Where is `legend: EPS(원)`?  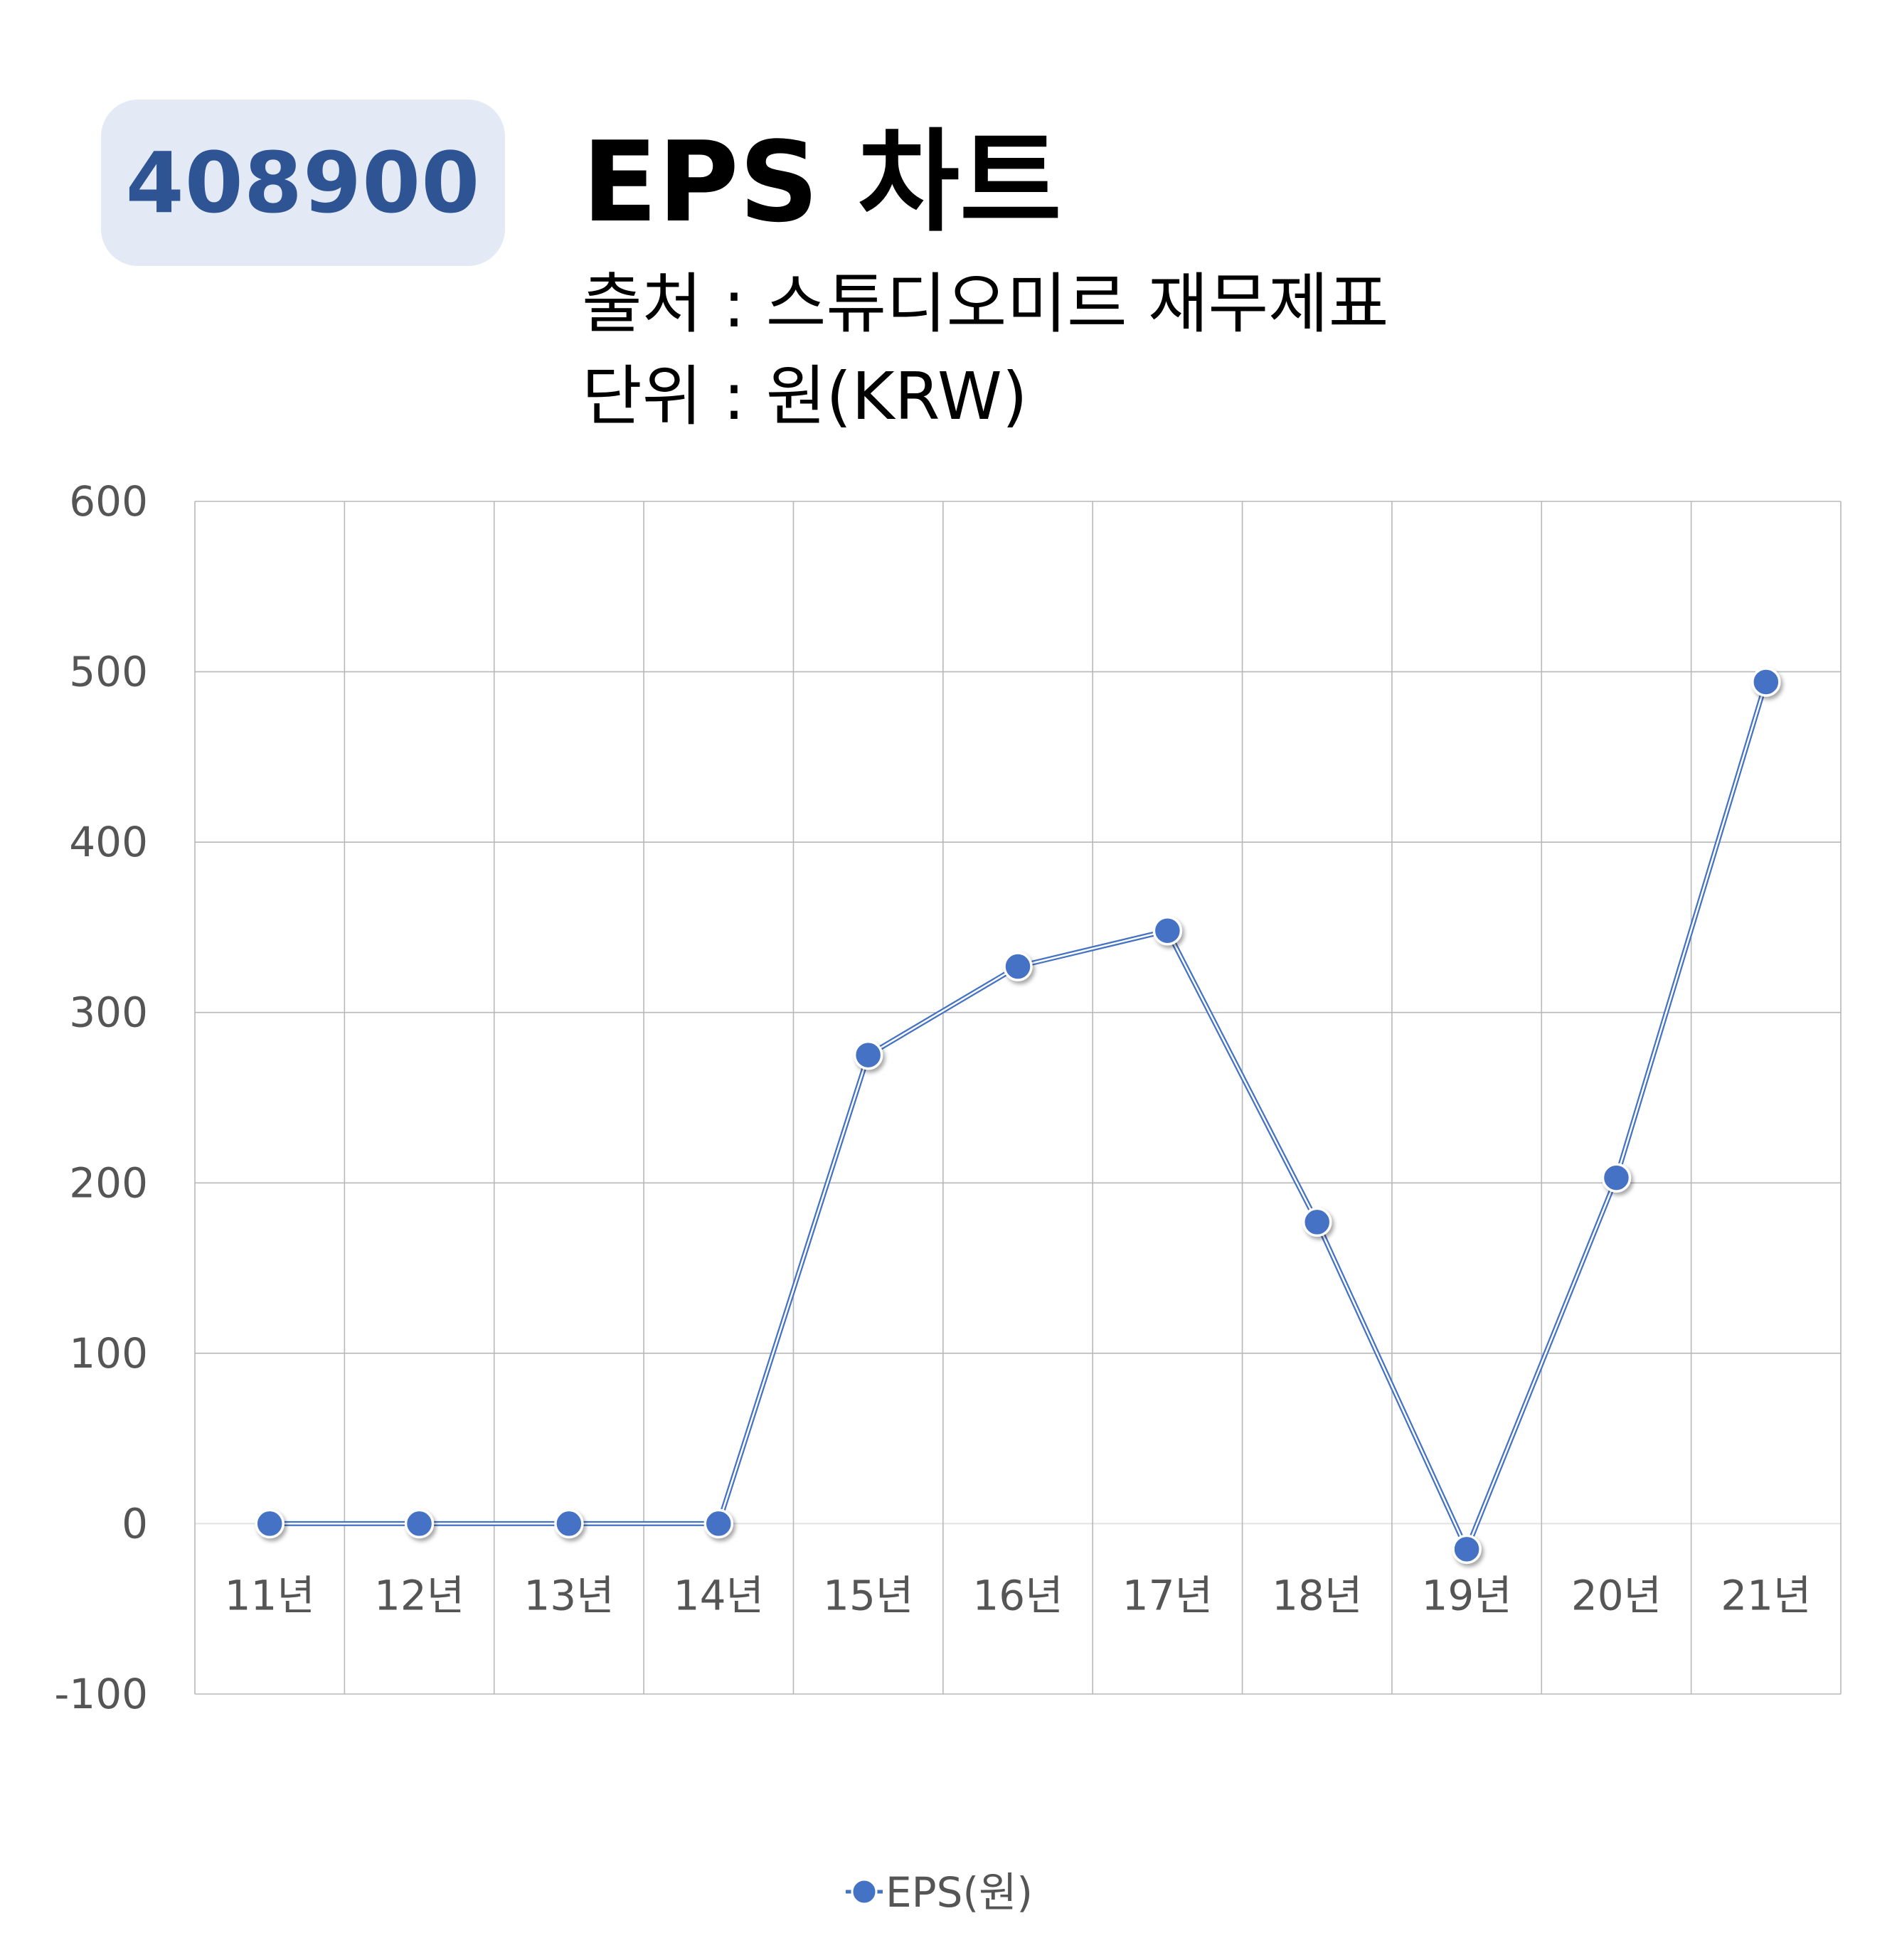 legend: EPS(원) is located at coordinates (939, 1892).